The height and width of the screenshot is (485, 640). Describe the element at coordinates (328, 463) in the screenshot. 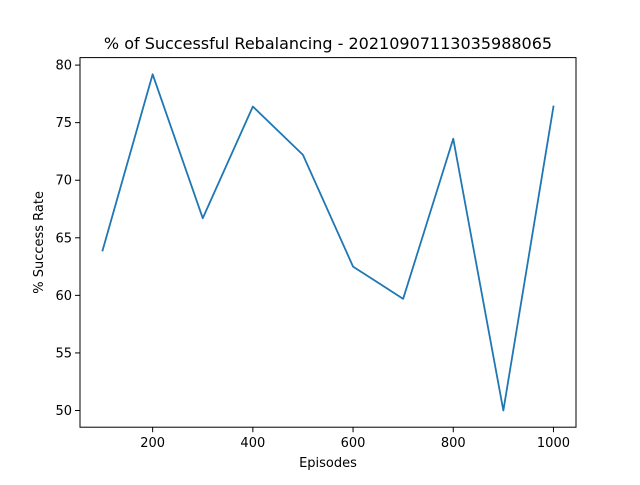

I see `x-axis-label: Episodes` at that location.